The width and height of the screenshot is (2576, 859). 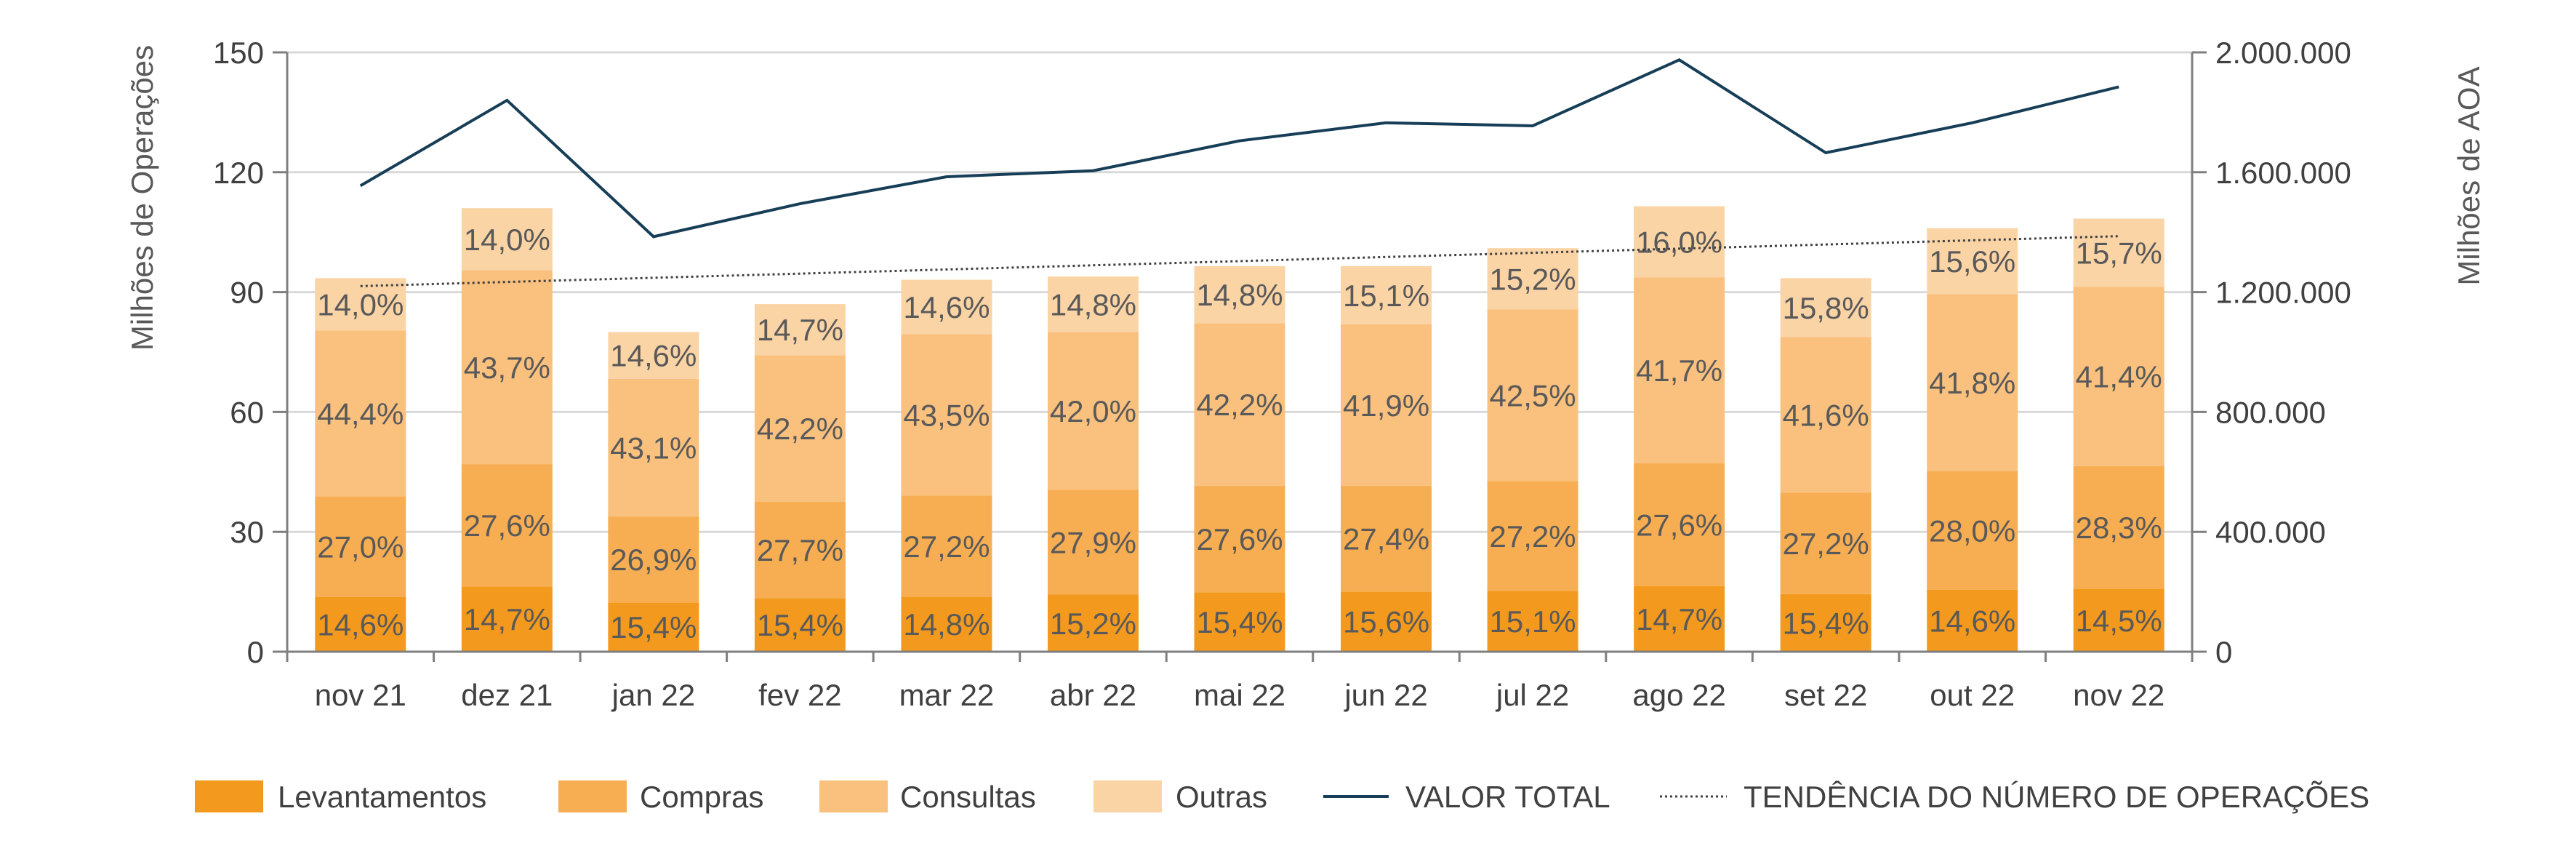 What do you see at coordinates (1221, 797) in the screenshot?
I see `legend-label: Outras` at bounding box center [1221, 797].